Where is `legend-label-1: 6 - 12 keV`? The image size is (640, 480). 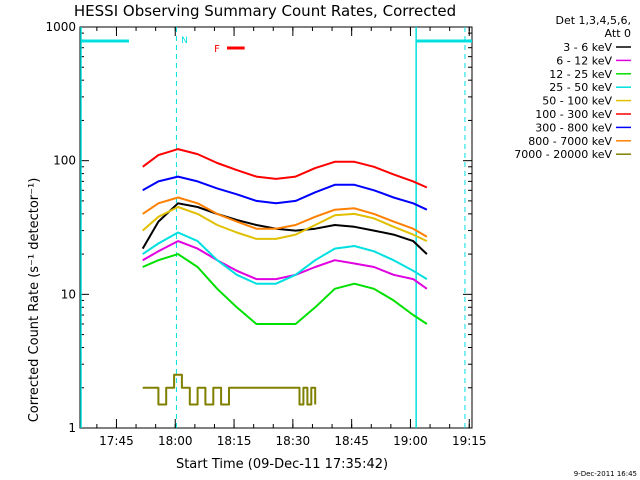 legend-label-1: 6 - 12 keV is located at coordinates (584, 60).